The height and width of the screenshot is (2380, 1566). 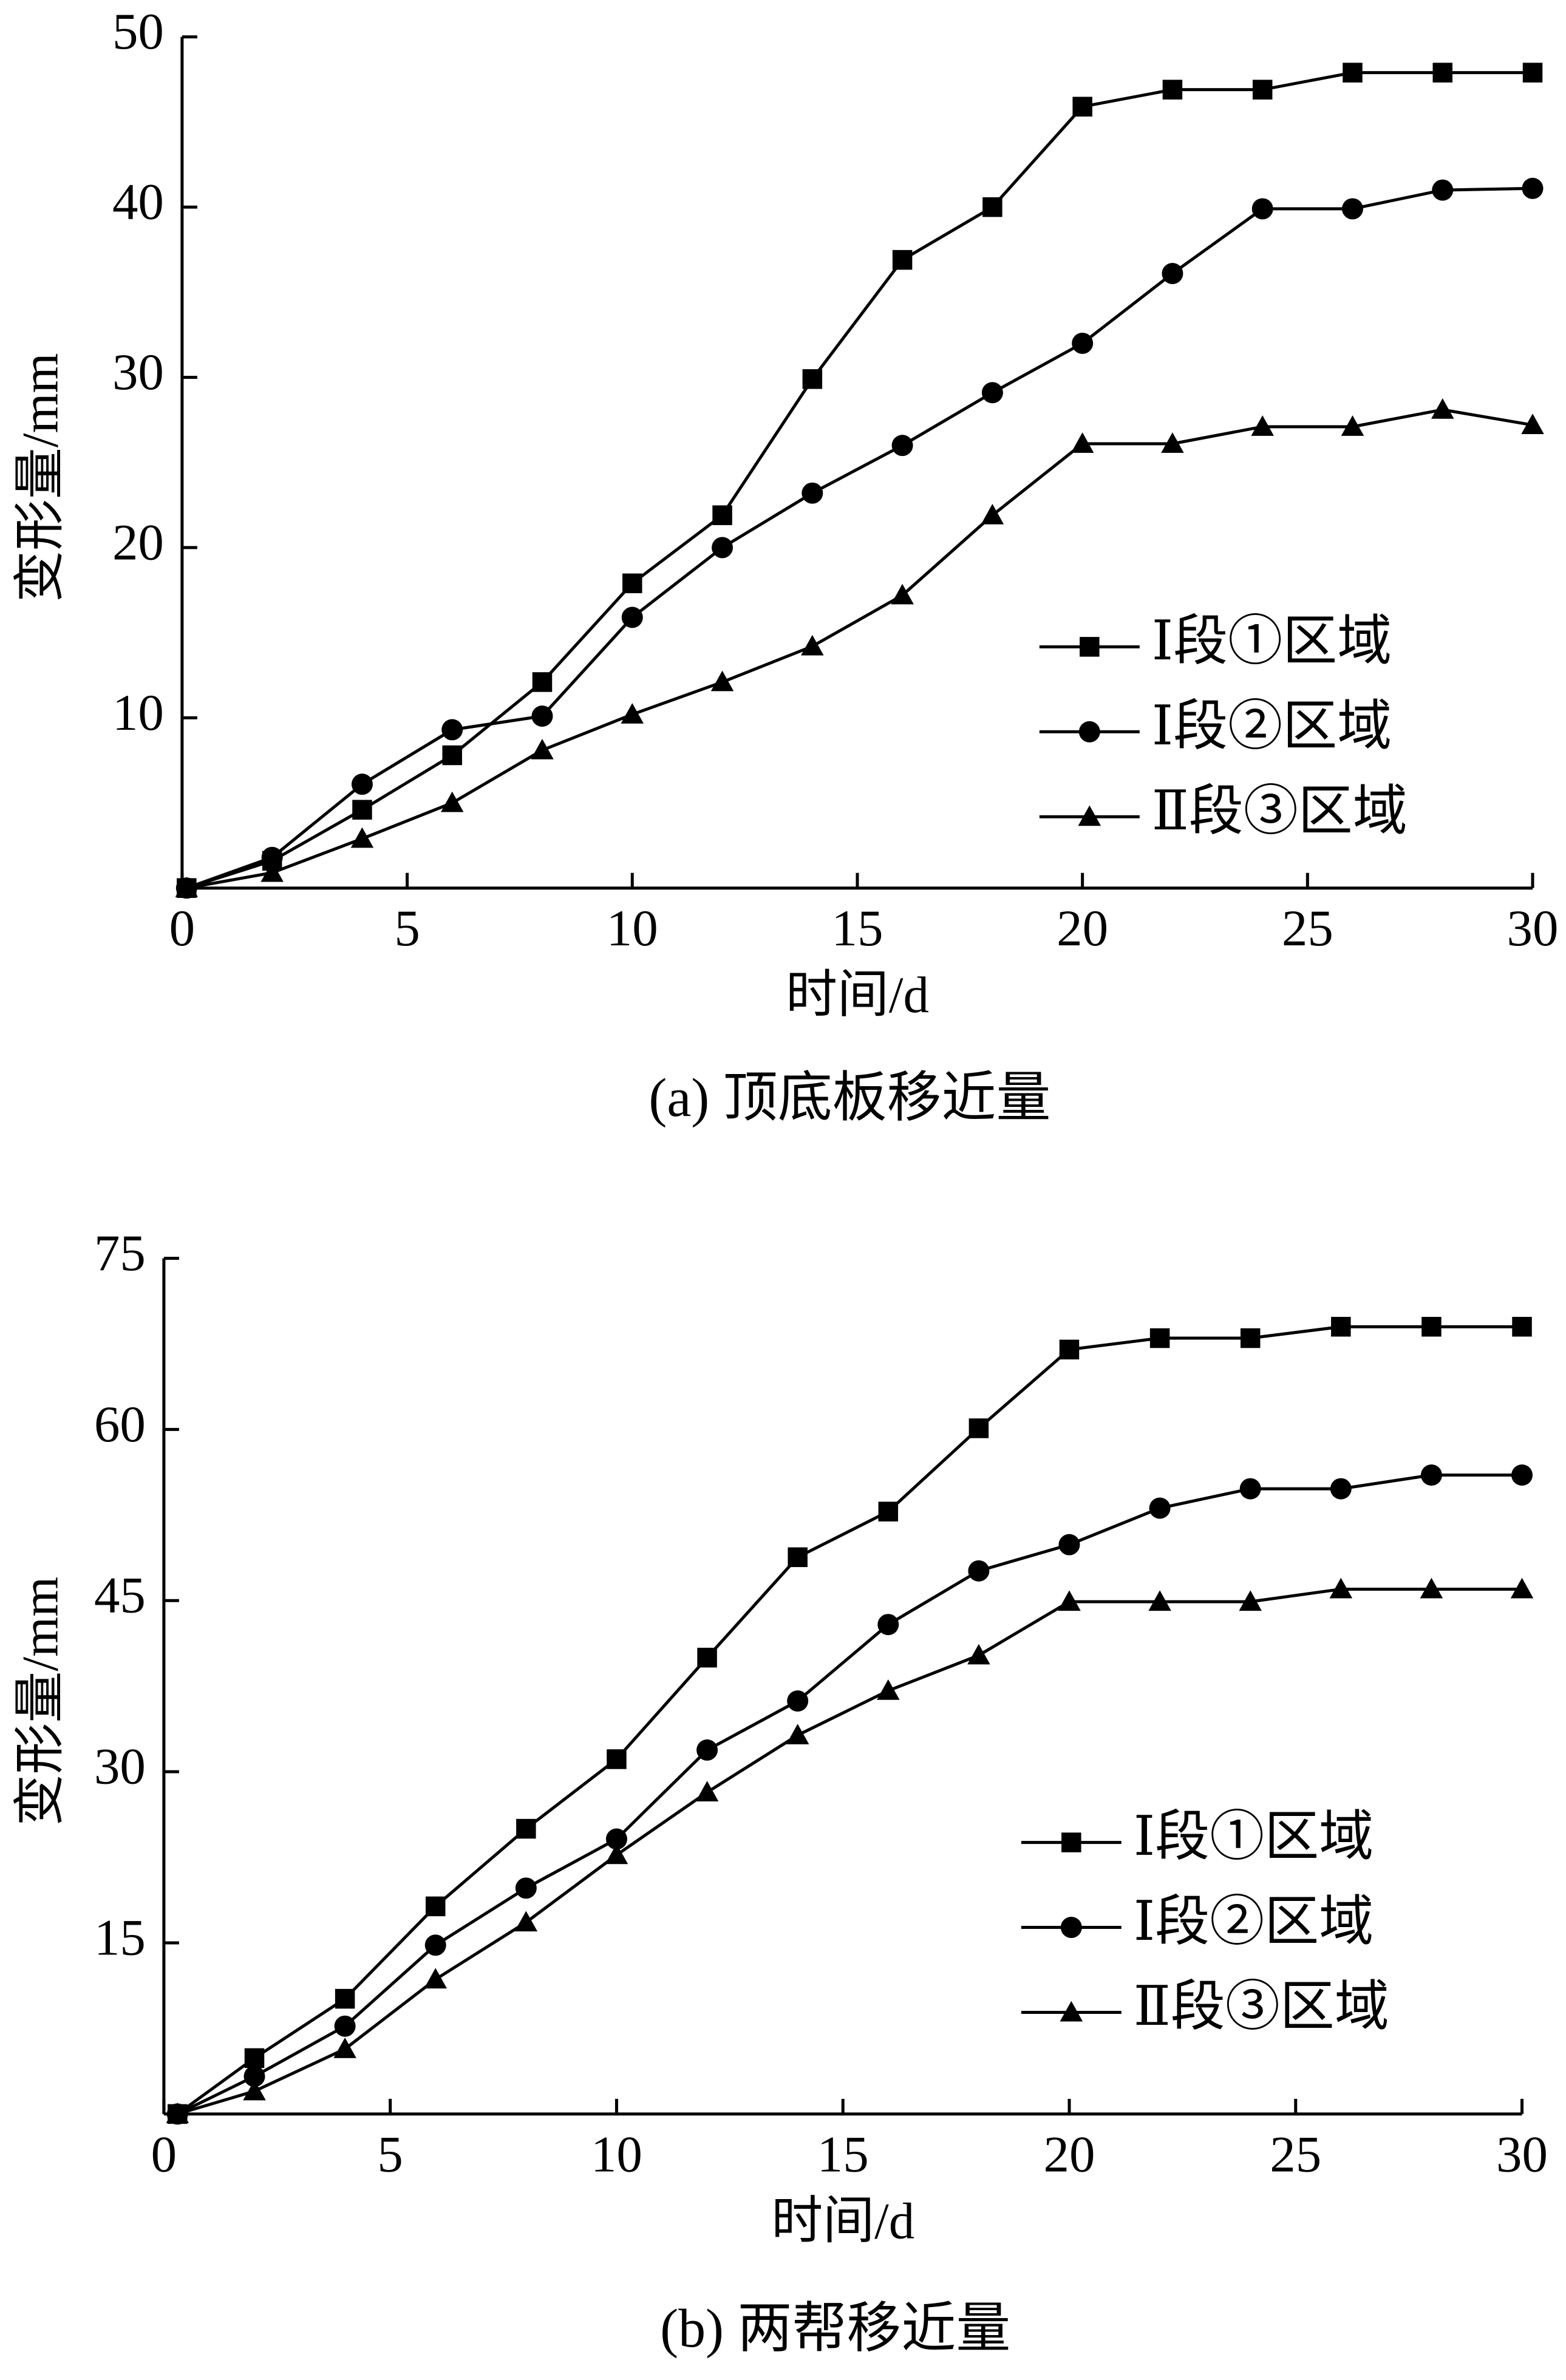 I want to click on x-tick-label: 10, so click(x=632, y=928).